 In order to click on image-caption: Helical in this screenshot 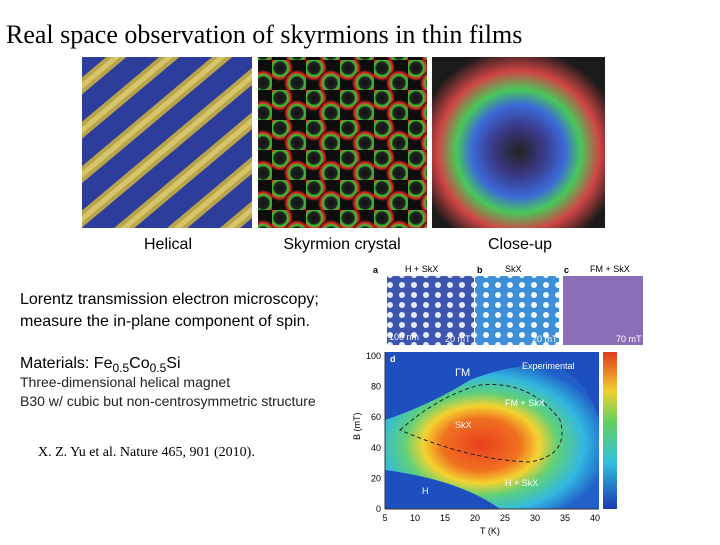, I will do `click(168, 244)`.